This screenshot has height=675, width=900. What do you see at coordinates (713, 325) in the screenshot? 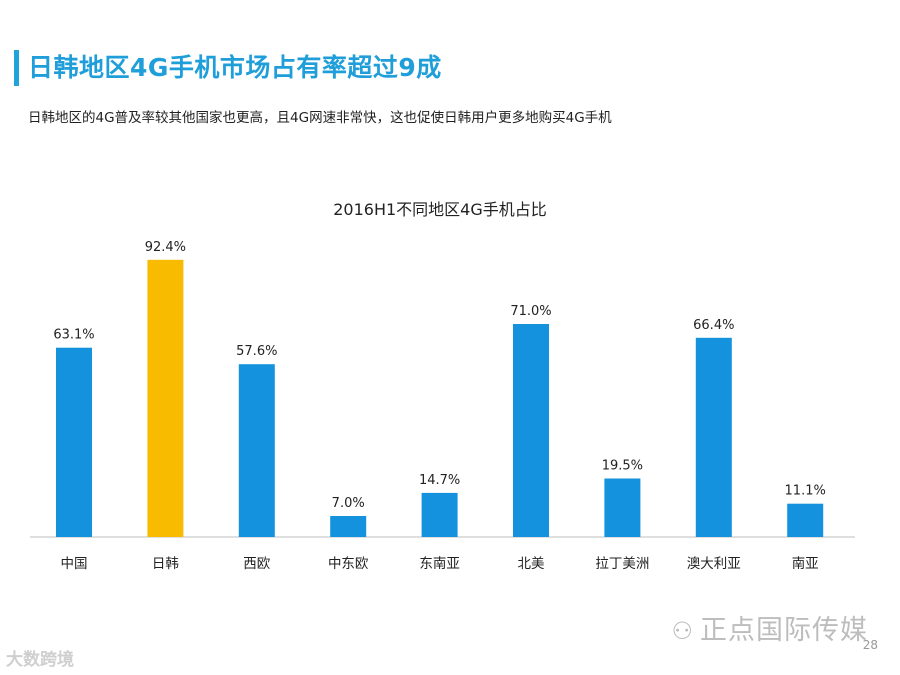
I see `bar-value-label-7: 66.4%` at bounding box center [713, 325].